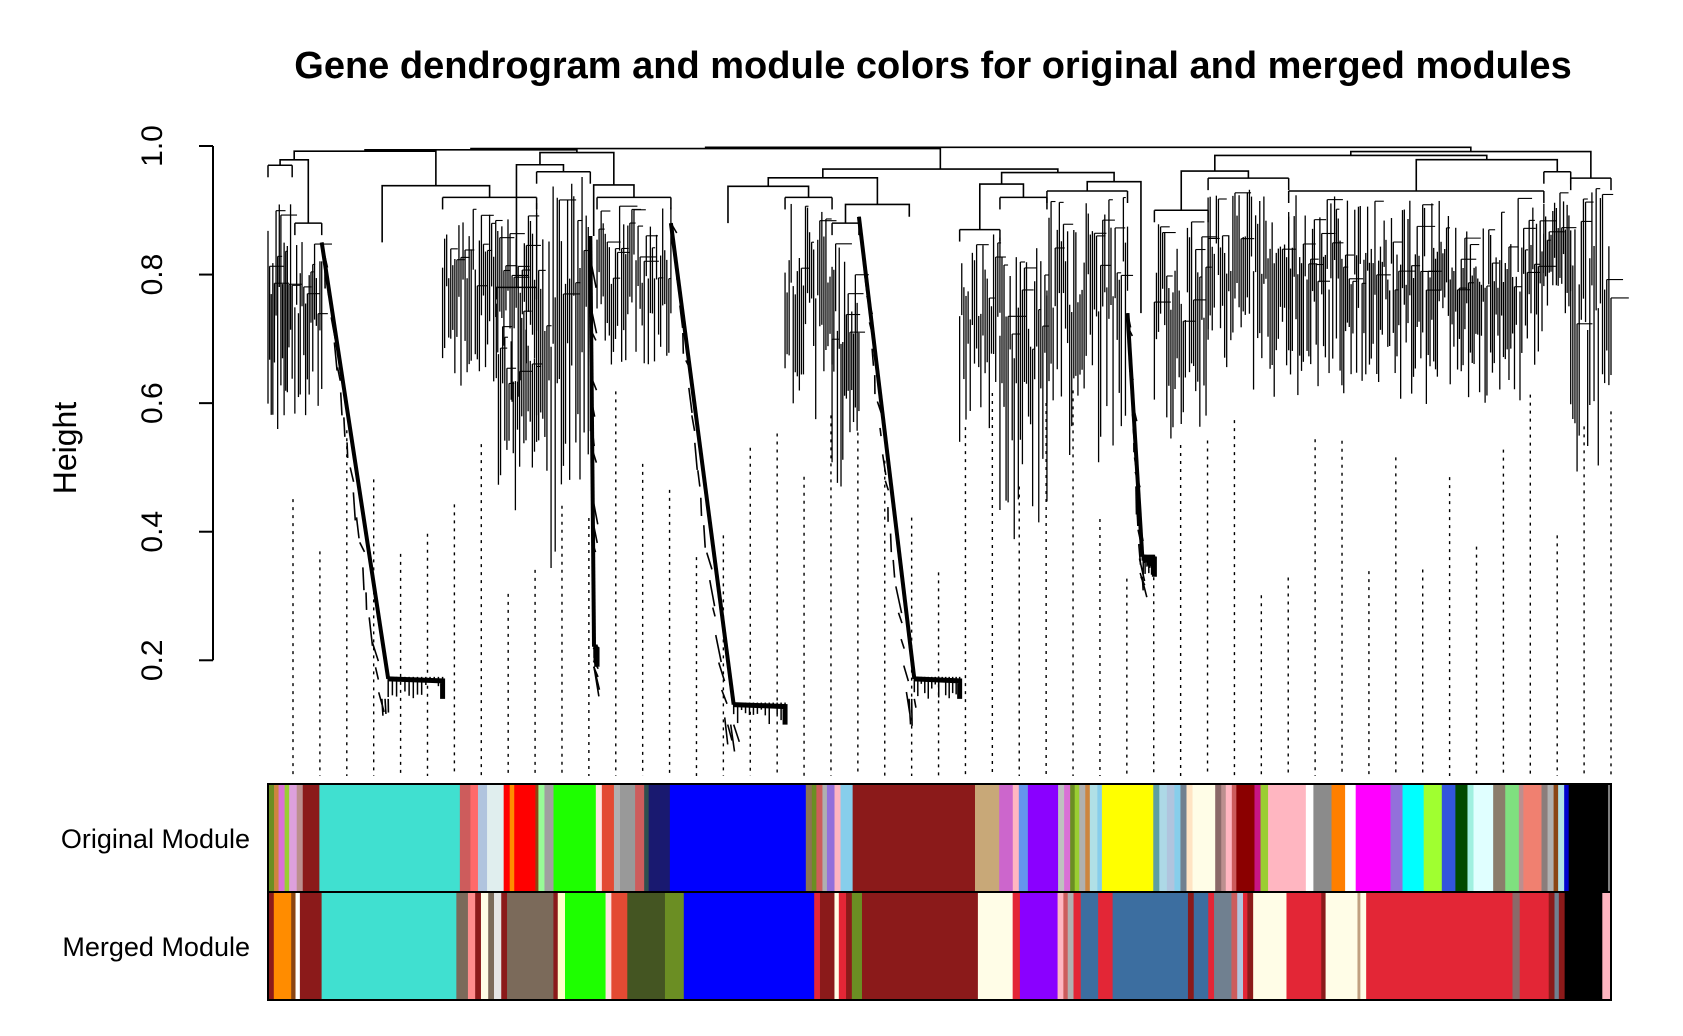 The height and width of the screenshot is (1036, 1683). What do you see at coordinates (155, 893) in the screenshot?
I see `module-row-labels: Original Module Merged Module` at bounding box center [155, 893].